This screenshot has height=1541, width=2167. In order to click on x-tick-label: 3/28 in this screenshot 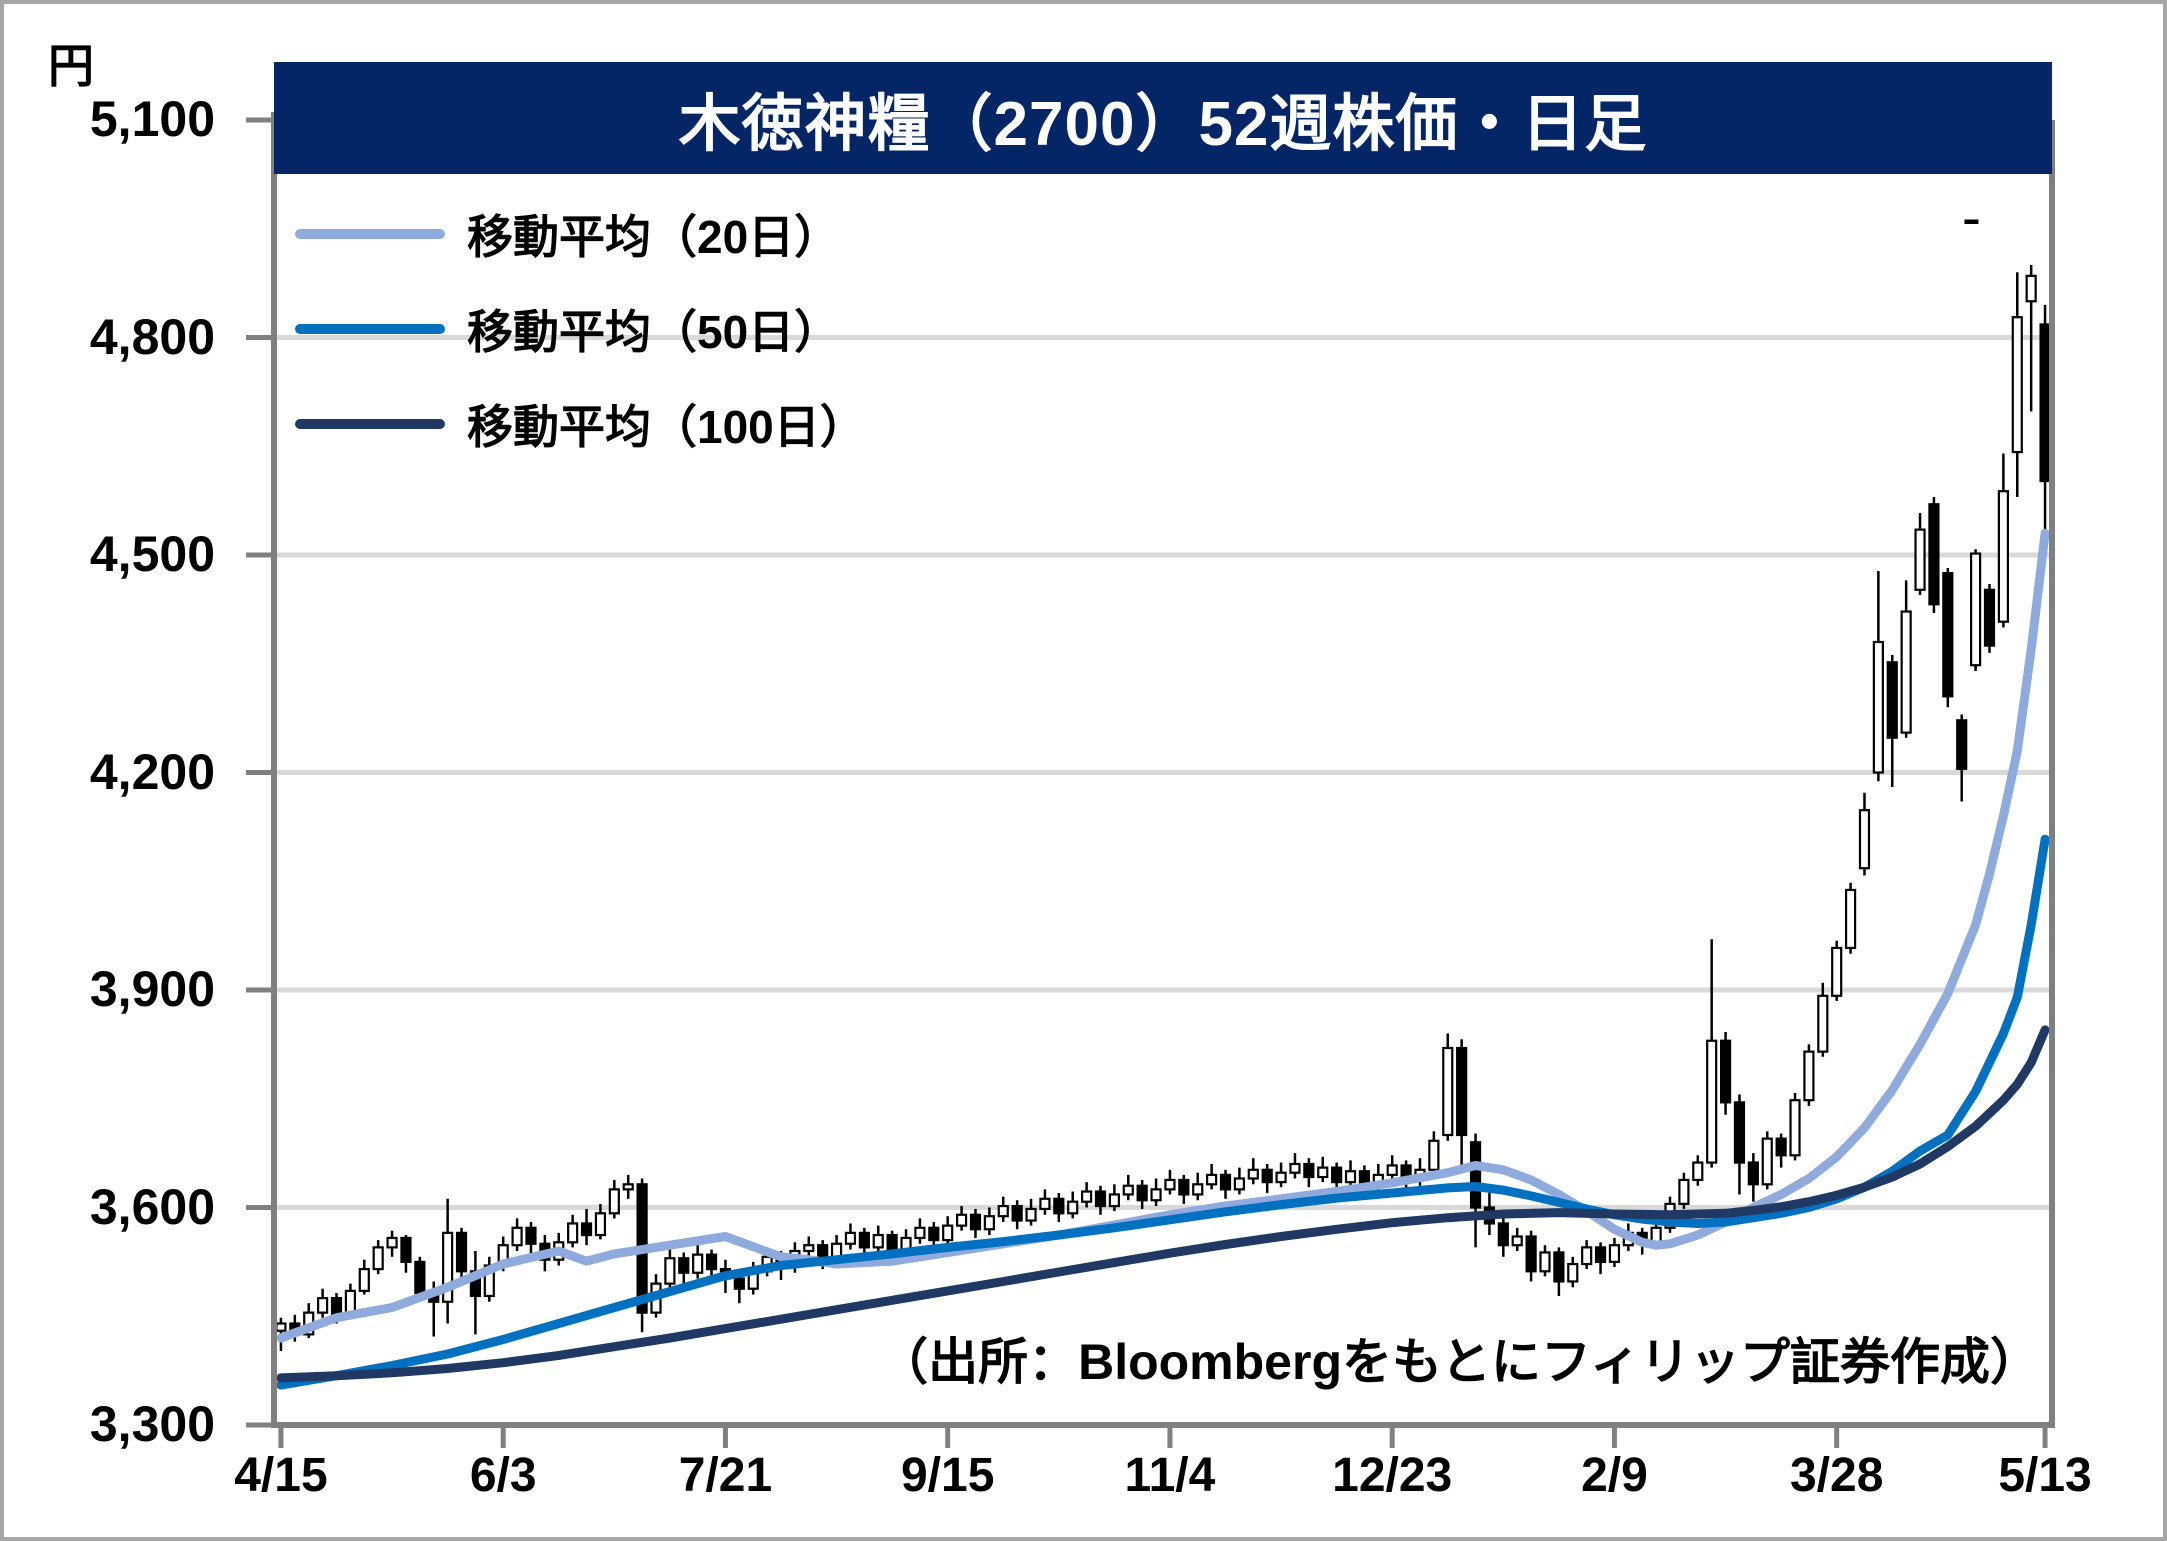, I will do `click(1836, 1475)`.